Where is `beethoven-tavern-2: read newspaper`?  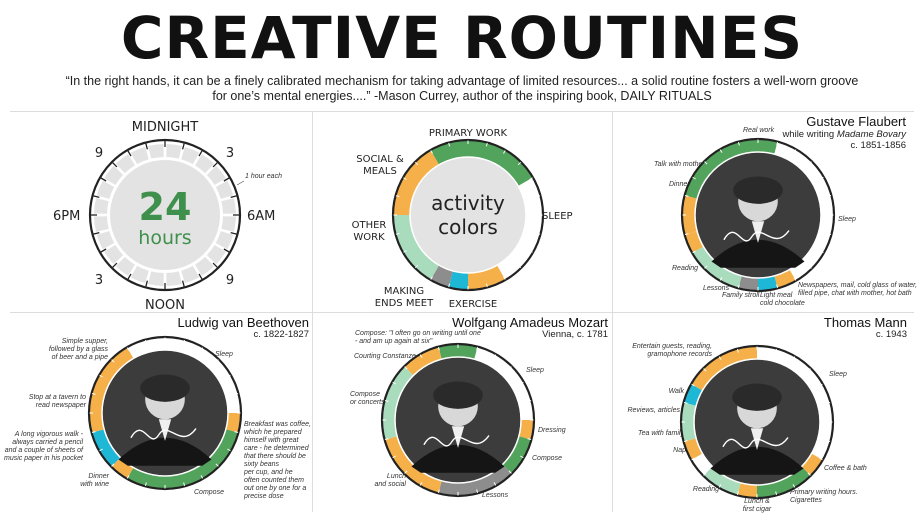 beethoven-tavern-2: read newspaper is located at coordinates (61, 405).